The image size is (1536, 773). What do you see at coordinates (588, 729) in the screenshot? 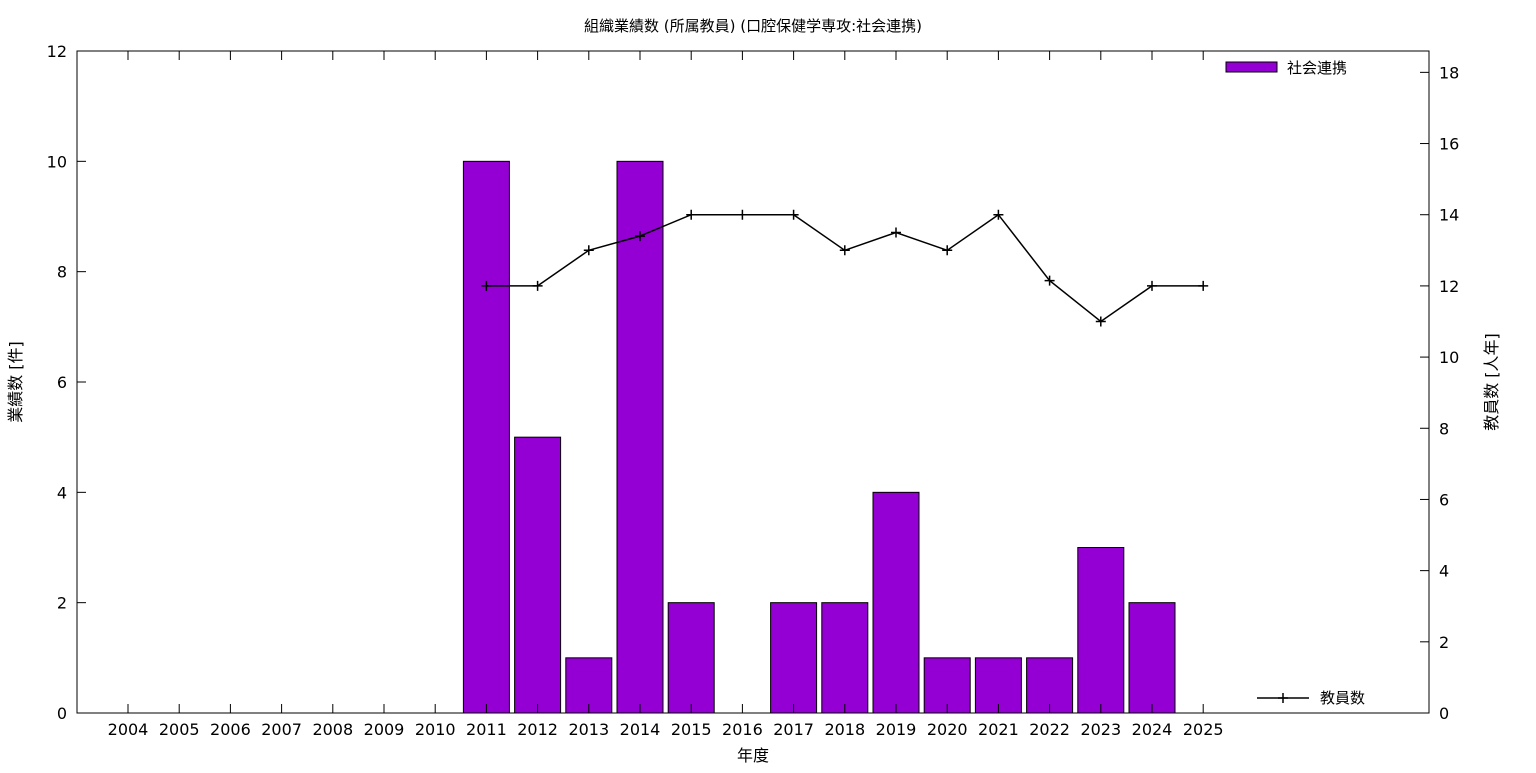
I see `x-tick-label: 2013` at bounding box center [588, 729].